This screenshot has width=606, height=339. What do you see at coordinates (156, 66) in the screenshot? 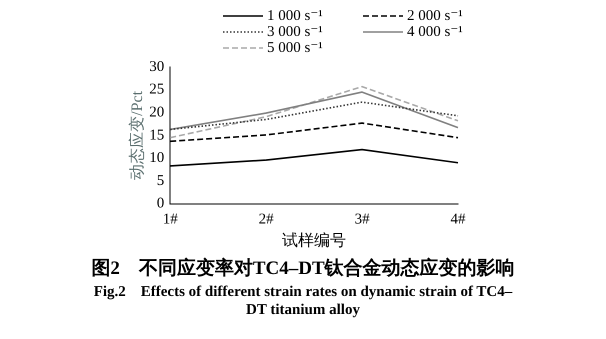
I see `y-tick-label: 30` at bounding box center [156, 66].